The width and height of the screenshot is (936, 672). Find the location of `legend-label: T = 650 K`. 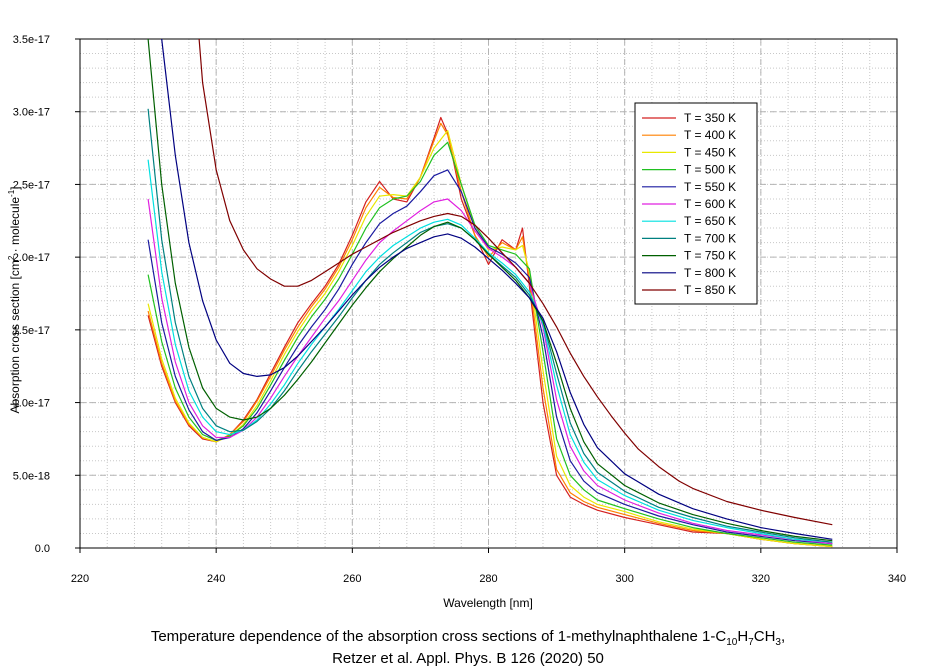

legend-label: T = 650 K is located at coordinates (710, 221).